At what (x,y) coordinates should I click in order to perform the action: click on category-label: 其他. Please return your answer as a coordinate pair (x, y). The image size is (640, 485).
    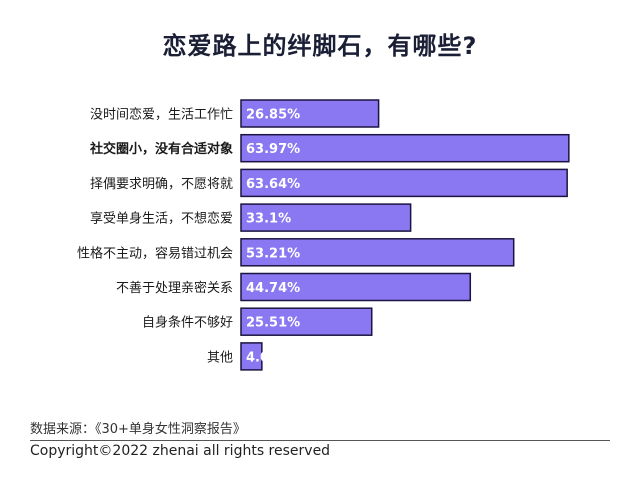
    Looking at the image, I should click on (220, 357).